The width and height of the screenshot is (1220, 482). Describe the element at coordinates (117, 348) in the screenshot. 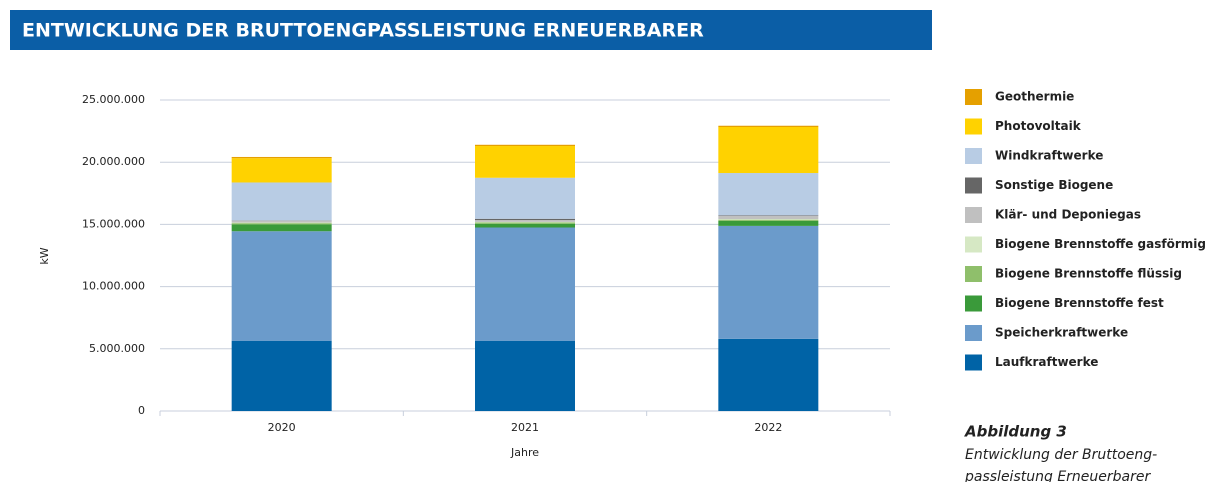

I see `y-tick-label: 5.000.000` at that location.